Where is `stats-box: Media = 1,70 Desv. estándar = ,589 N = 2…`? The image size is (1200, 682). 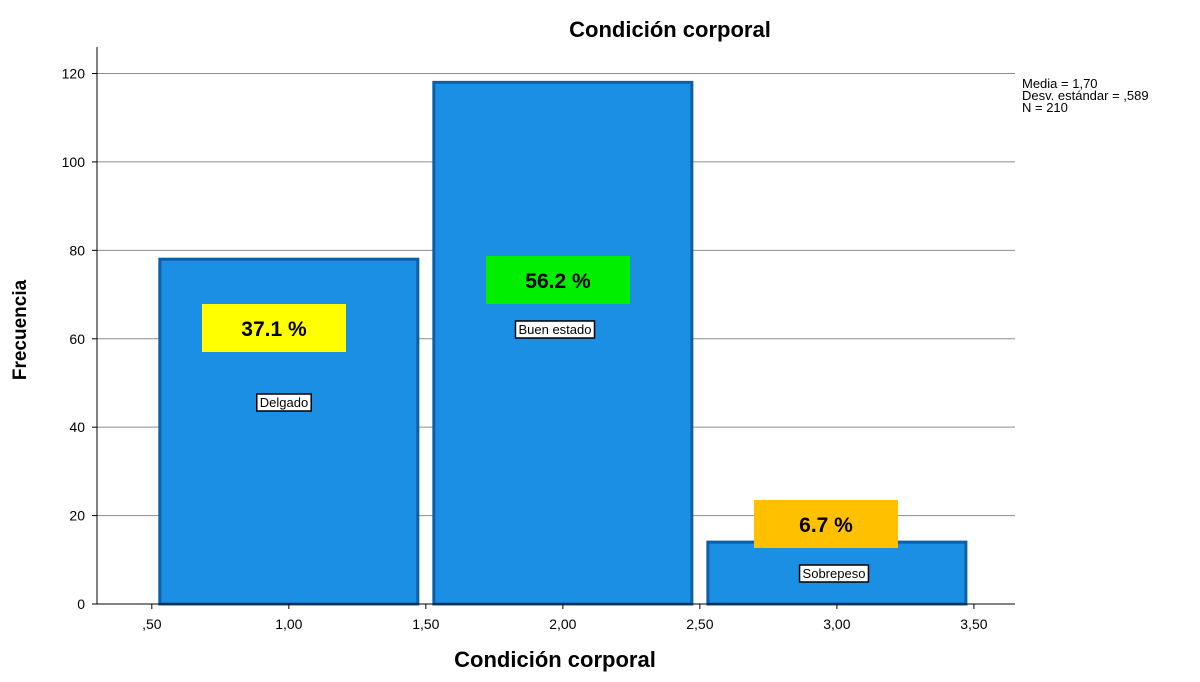
stats-box: Media = 1,70 Desv. estándar = ,589 N = 2… is located at coordinates (1085, 95).